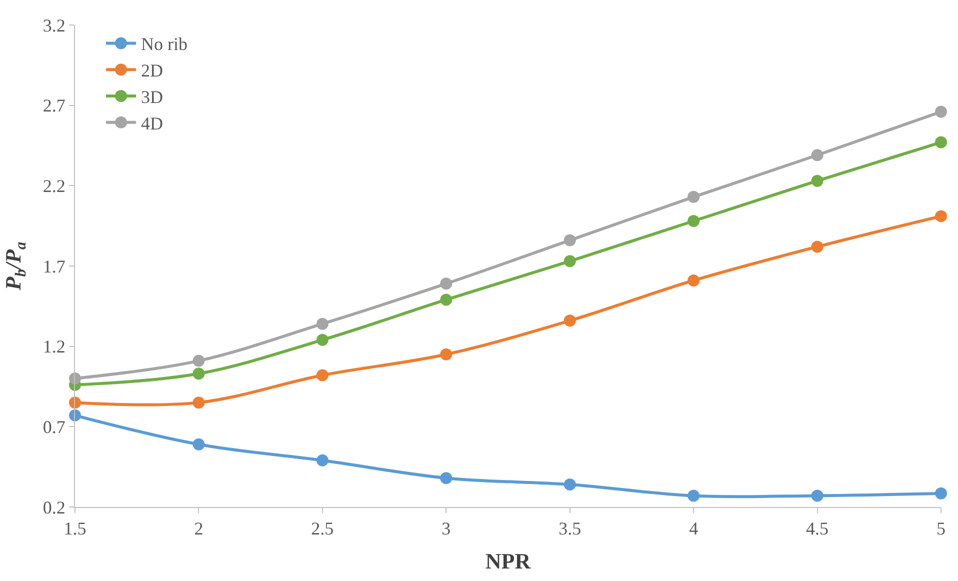  What do you see at coordinates (54, 106) in the screenshot?
I see `y-tick-label: 2.7` at bounding box center [54, 106].